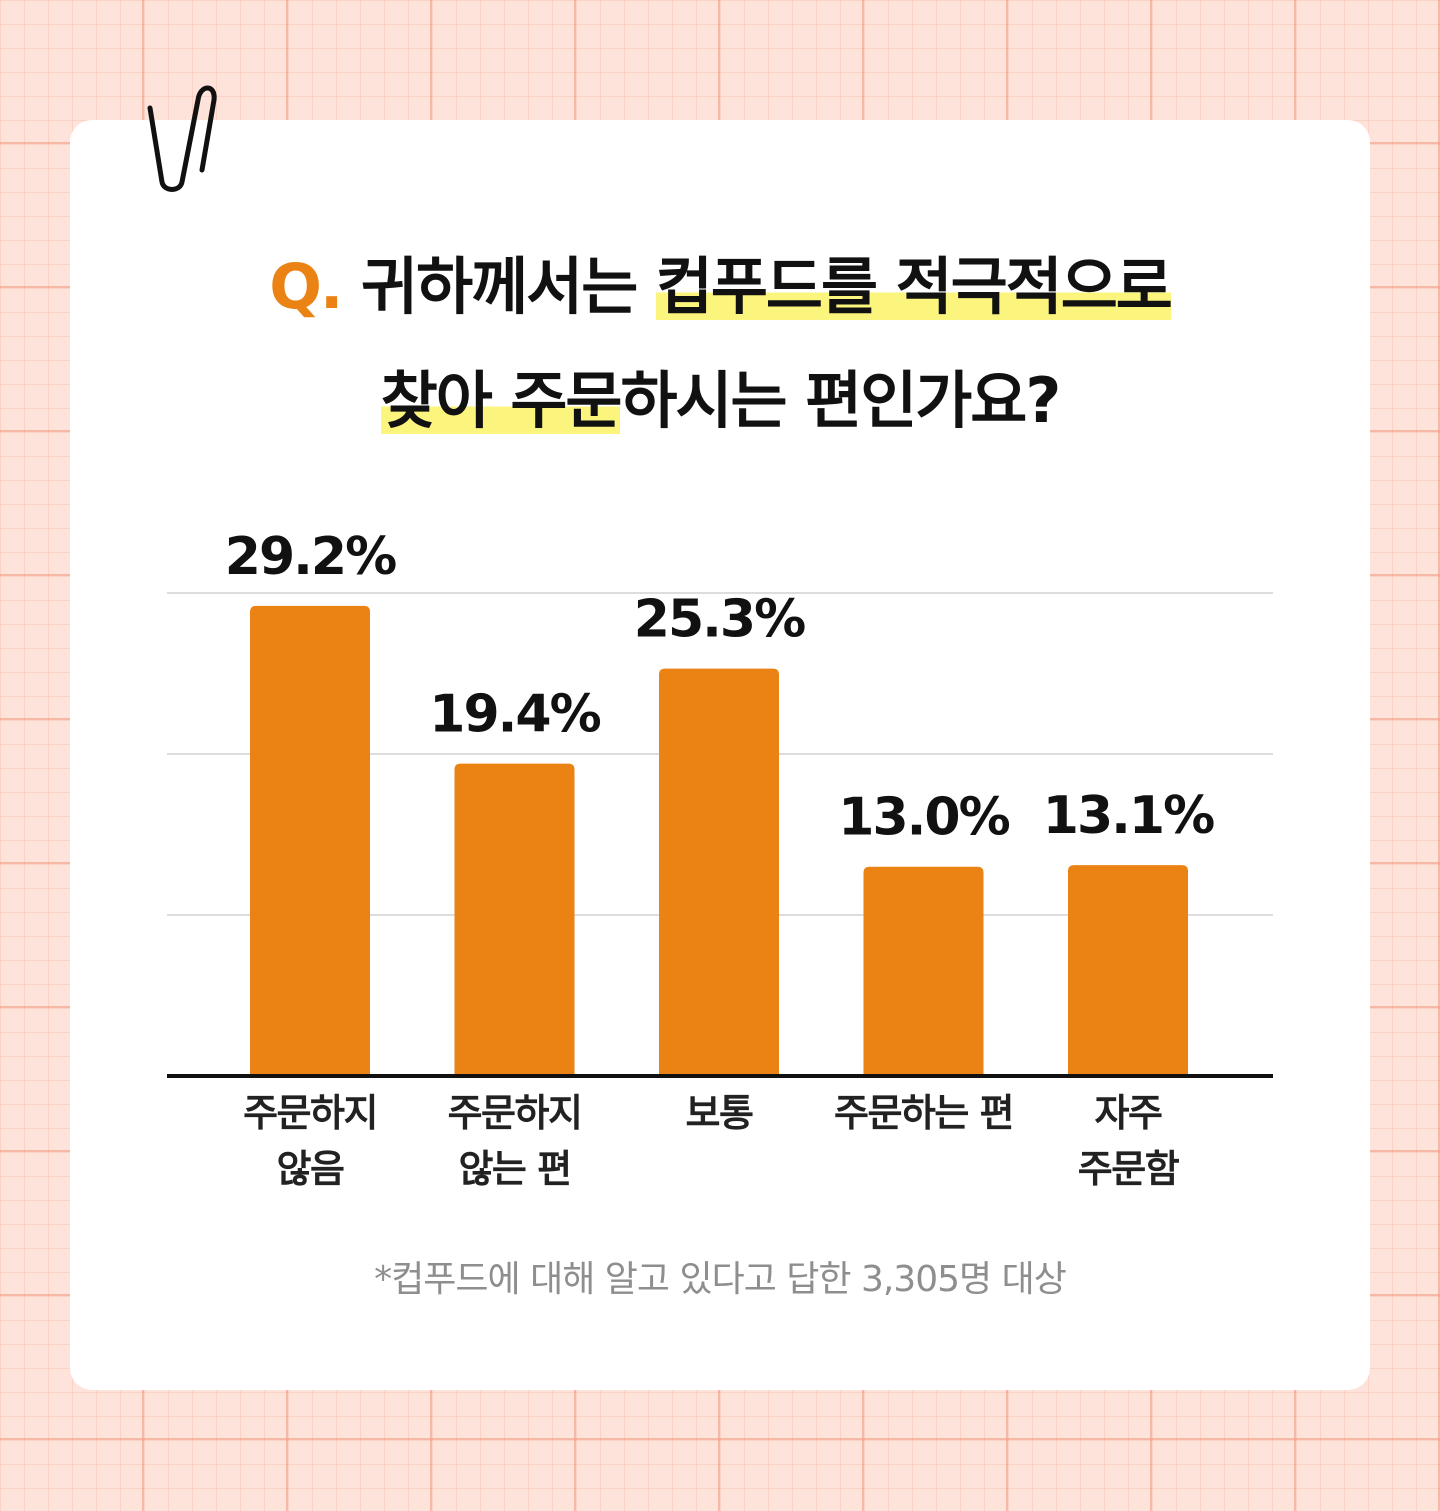 This screenshot has width=1440, height=1511. I want to click on title-highlight-2: 찾아 주문, so click(501, 400).